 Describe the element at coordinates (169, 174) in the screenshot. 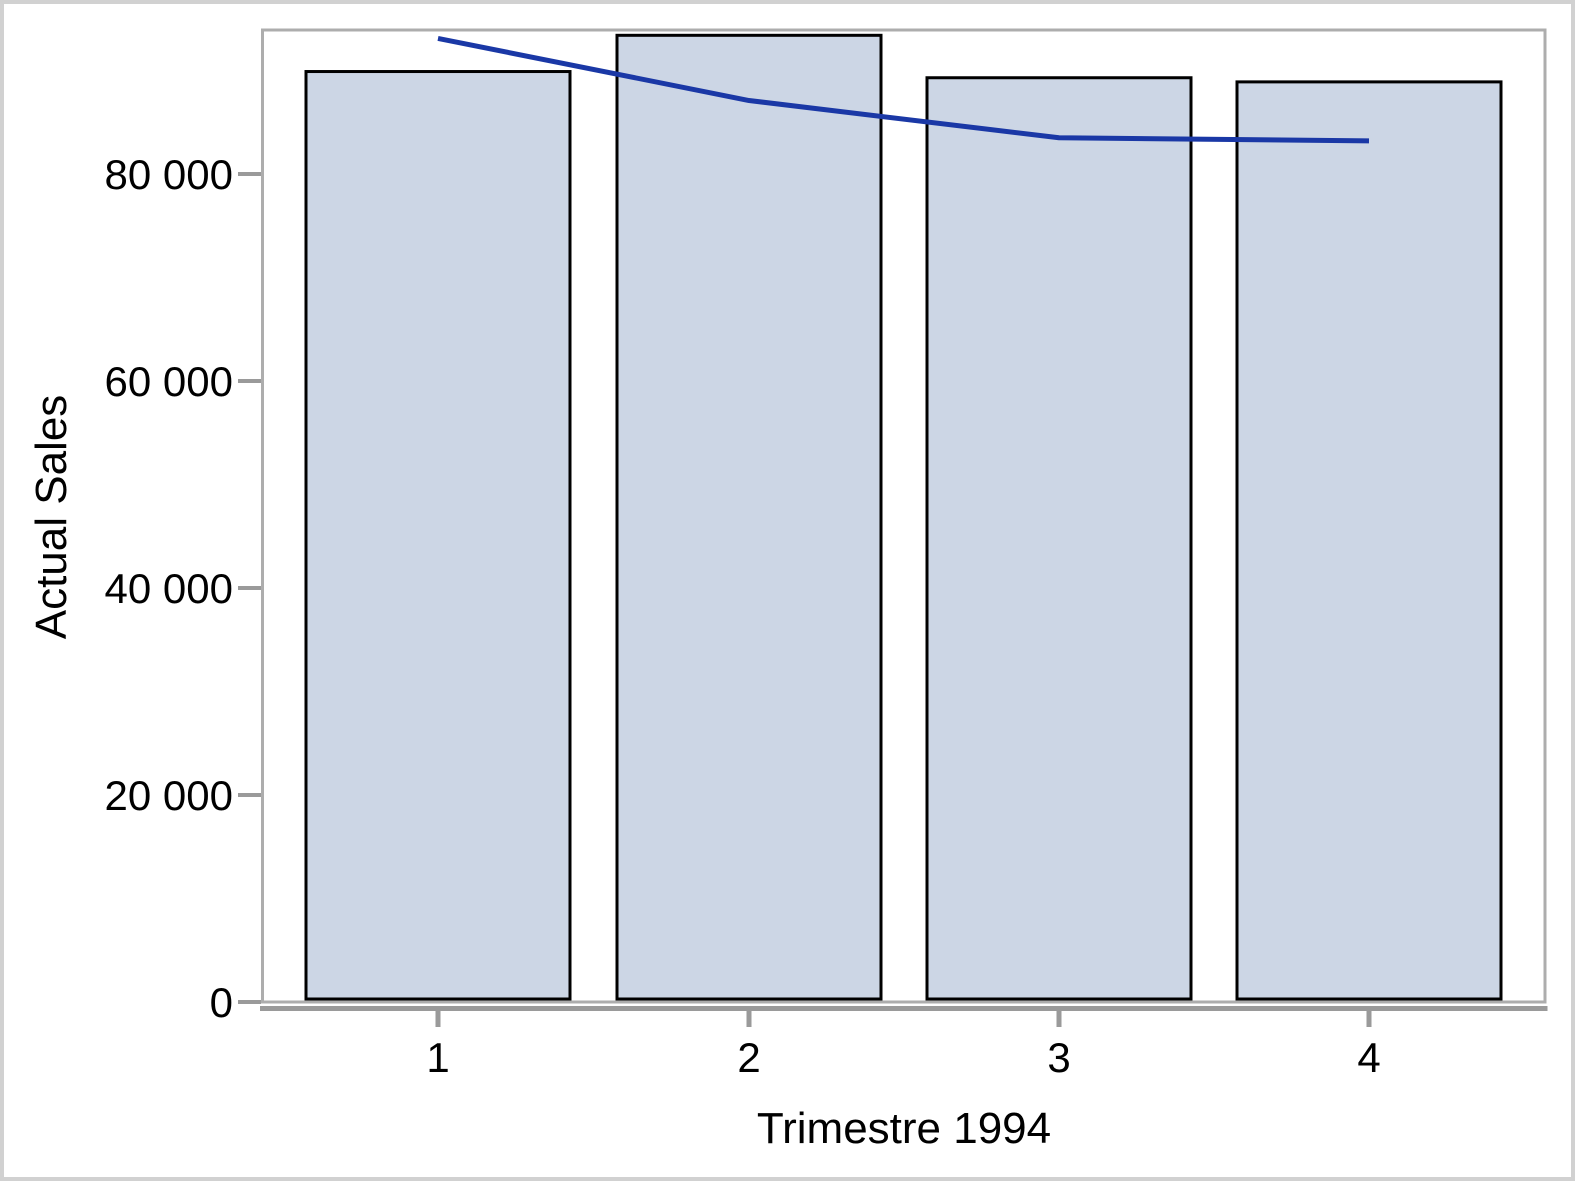

I see `y-tick-label-80000: 80 000` at that location.